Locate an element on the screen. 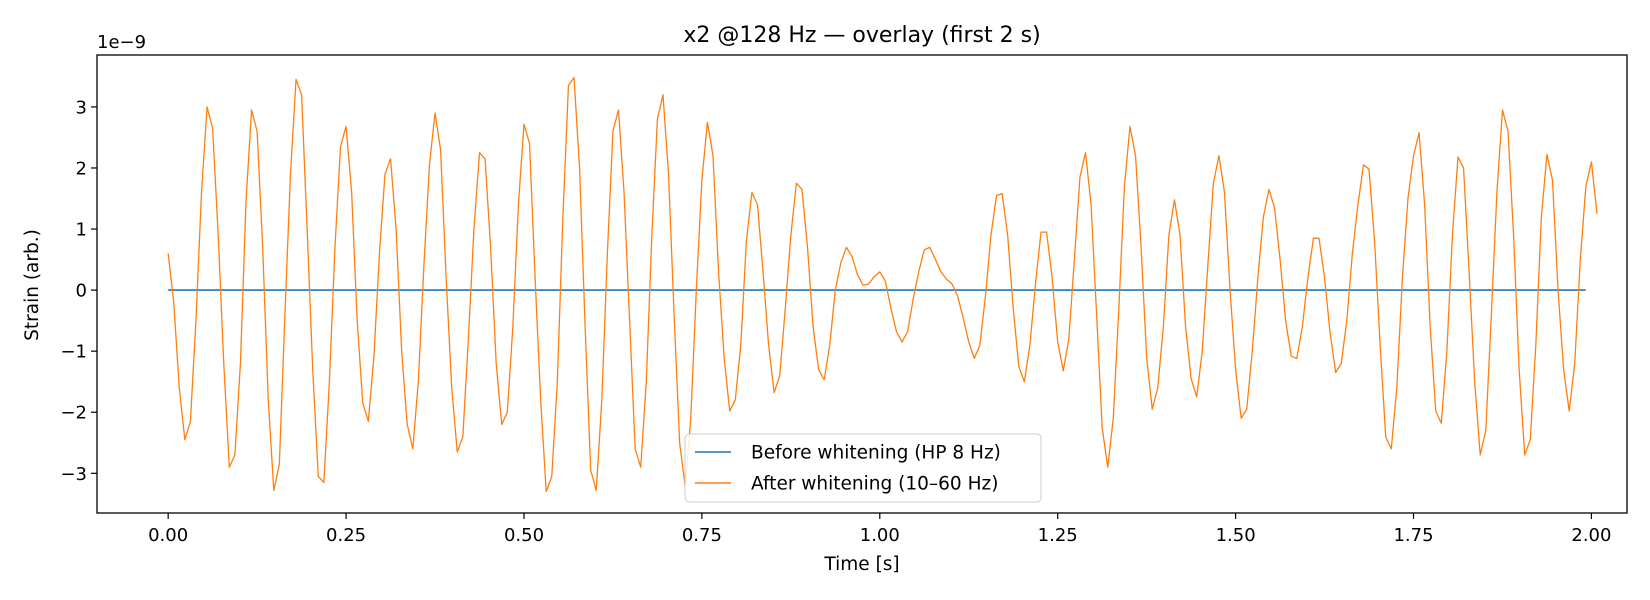  x-tick-label: 0.00 is located at coordinates (168, 535).